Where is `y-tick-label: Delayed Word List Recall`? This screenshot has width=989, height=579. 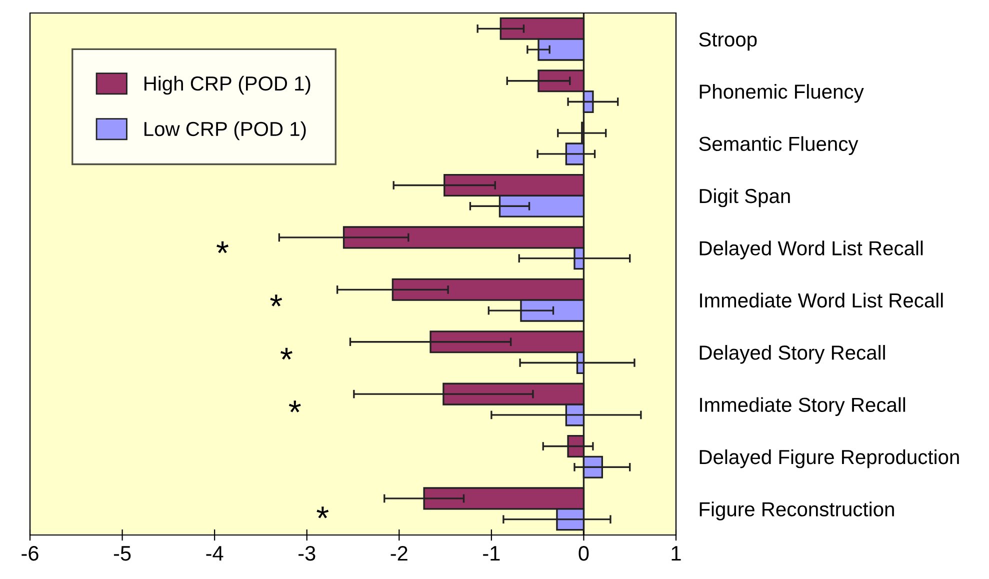 y-tick-label: Delayed Word List Recall is located at coordinates (811, 250).